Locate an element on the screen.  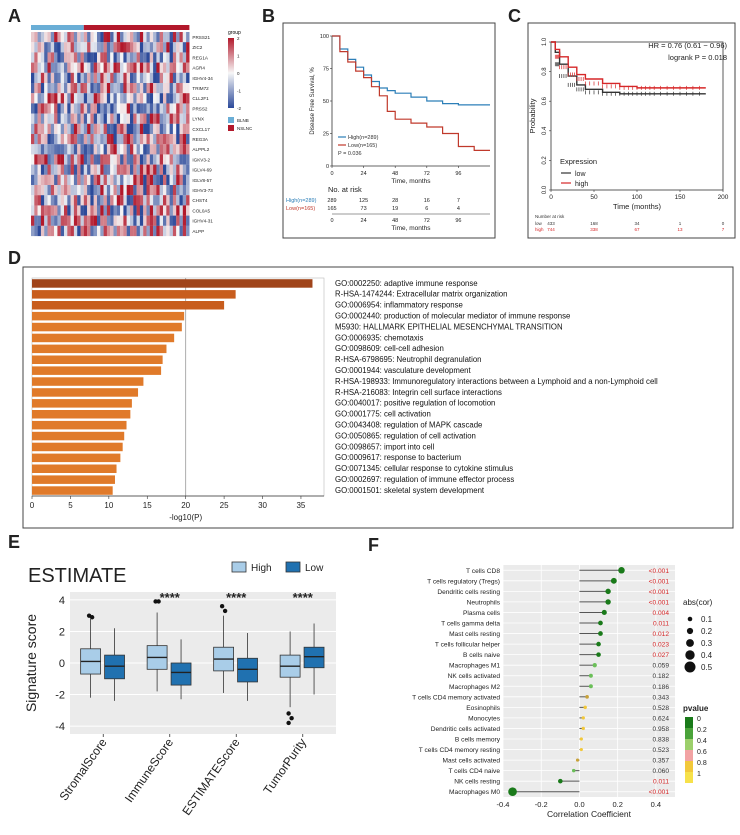
colorbar: 2 1 0 -1 -2 is located at coordinates (234, 73).